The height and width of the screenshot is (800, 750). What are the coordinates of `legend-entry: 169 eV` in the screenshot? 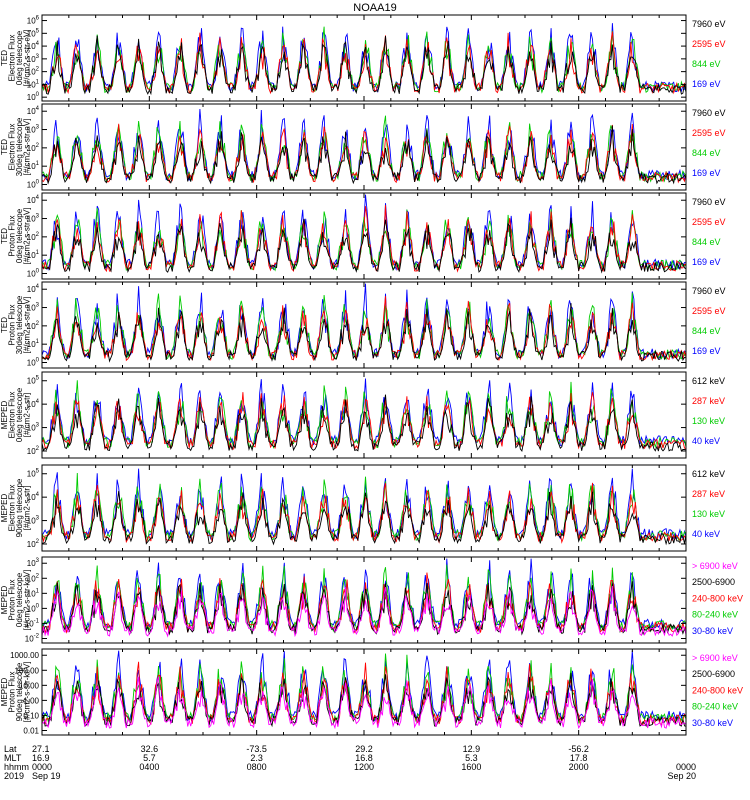 It's located at (706, 351).